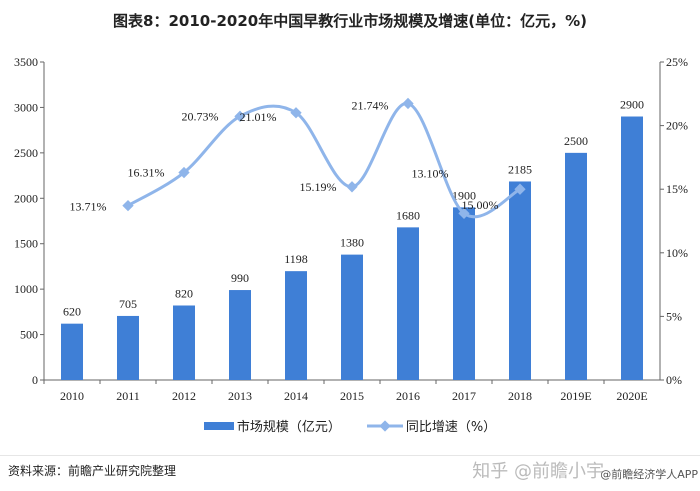  I want to click on growth-value-label: 13.10%, so click(430, 173).